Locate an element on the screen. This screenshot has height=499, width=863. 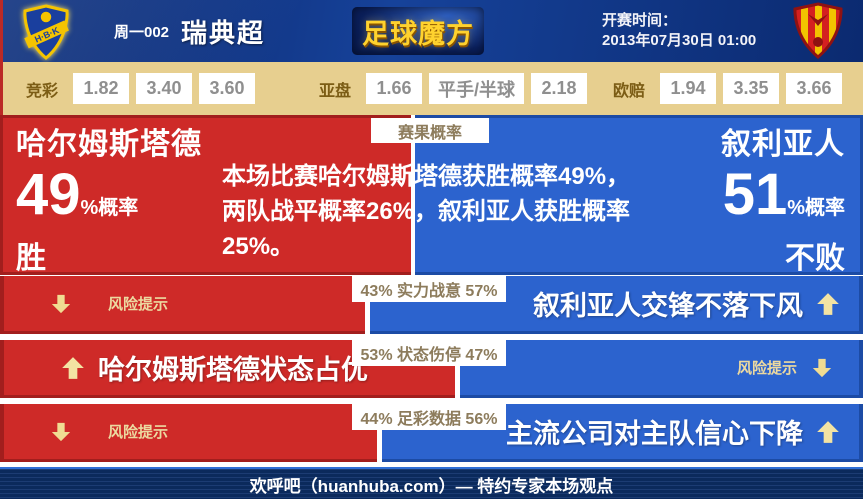
home-statement: 哈尔姆斯塔德状态占优 is located at coordinates (186, 367).